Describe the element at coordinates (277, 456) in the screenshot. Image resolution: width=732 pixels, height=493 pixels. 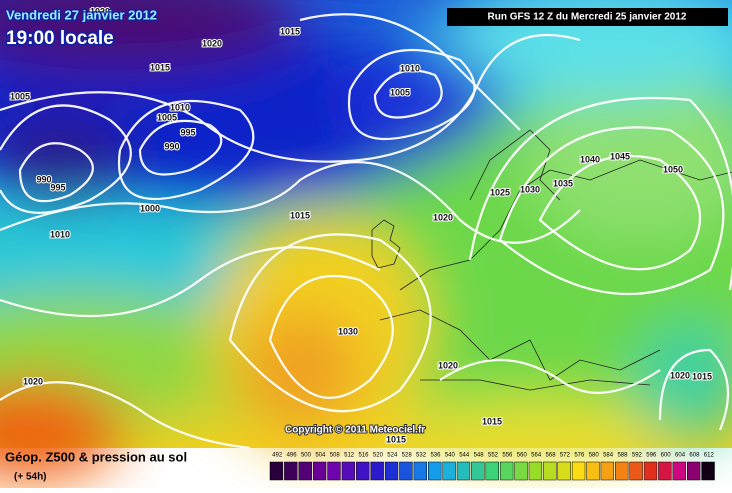
I see `scale-label: 492` at that location.